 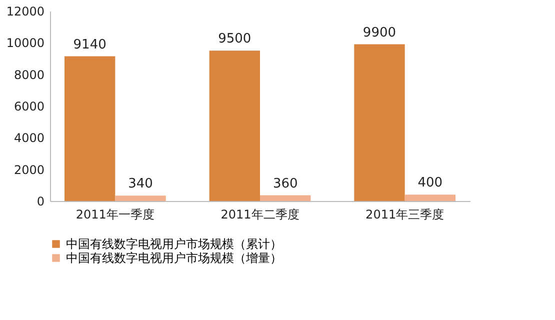 What do you see at coordinates (140, 184) in the screenshot?
I see `data-label: 340` at bounding box center [140, 184].